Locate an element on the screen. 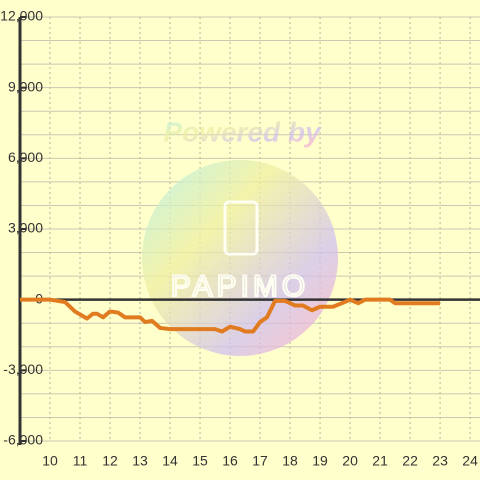 Image resolution: width=480 pixels, height=480 pixels. y-tick-label: 12,000 is located at coordinates (21, 16).